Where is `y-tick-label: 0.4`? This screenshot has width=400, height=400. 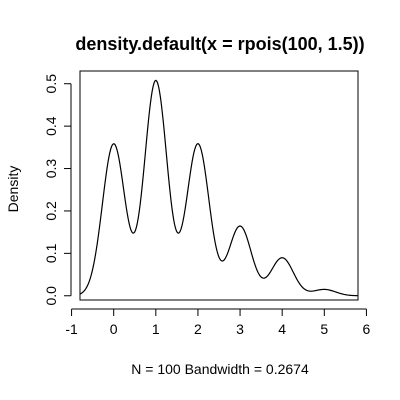
y-tick-label: 0.4 is located at coordinates (51, 126).